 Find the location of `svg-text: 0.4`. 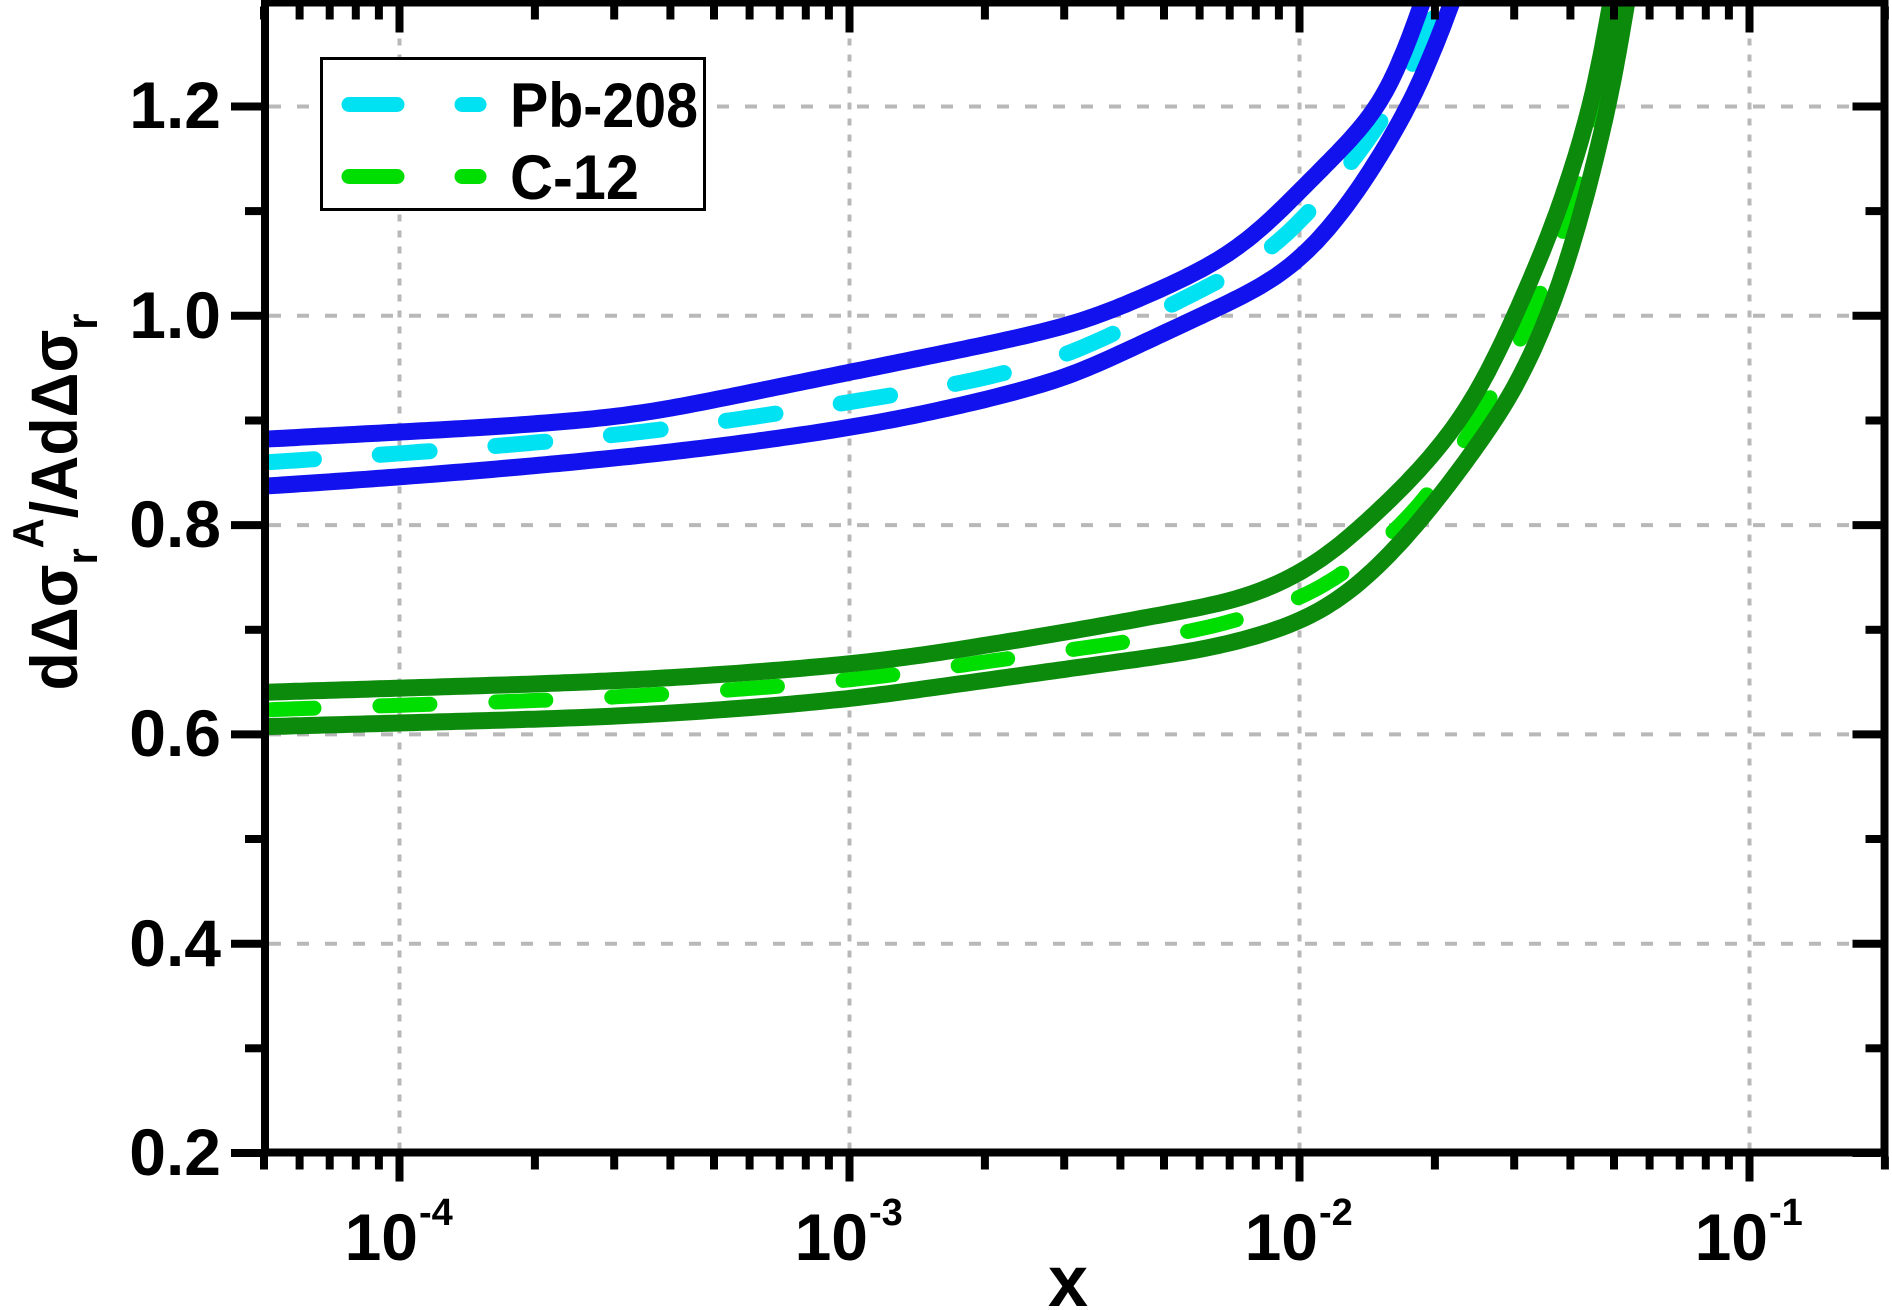

svg-text: 0.4 is located at coordinates (175, 943).